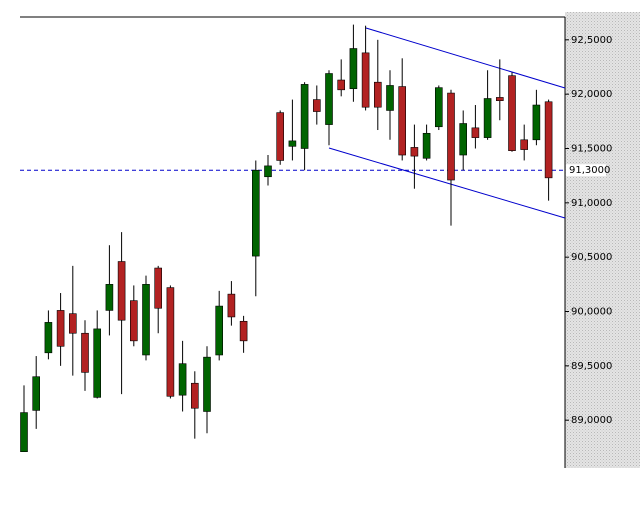 The height and width of the screenshot is (512, 640). I want to click on y-tick-label: 92,0000, so click(591, 94).